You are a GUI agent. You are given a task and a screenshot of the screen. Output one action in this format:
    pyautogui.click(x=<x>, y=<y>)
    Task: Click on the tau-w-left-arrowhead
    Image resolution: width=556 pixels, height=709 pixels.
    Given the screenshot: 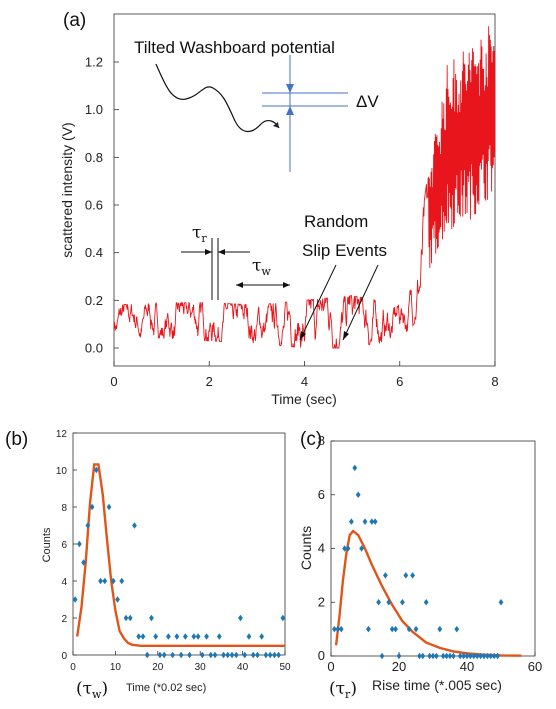 What is the action you would take?
    pyautogui.click(x=239, y=285)
    